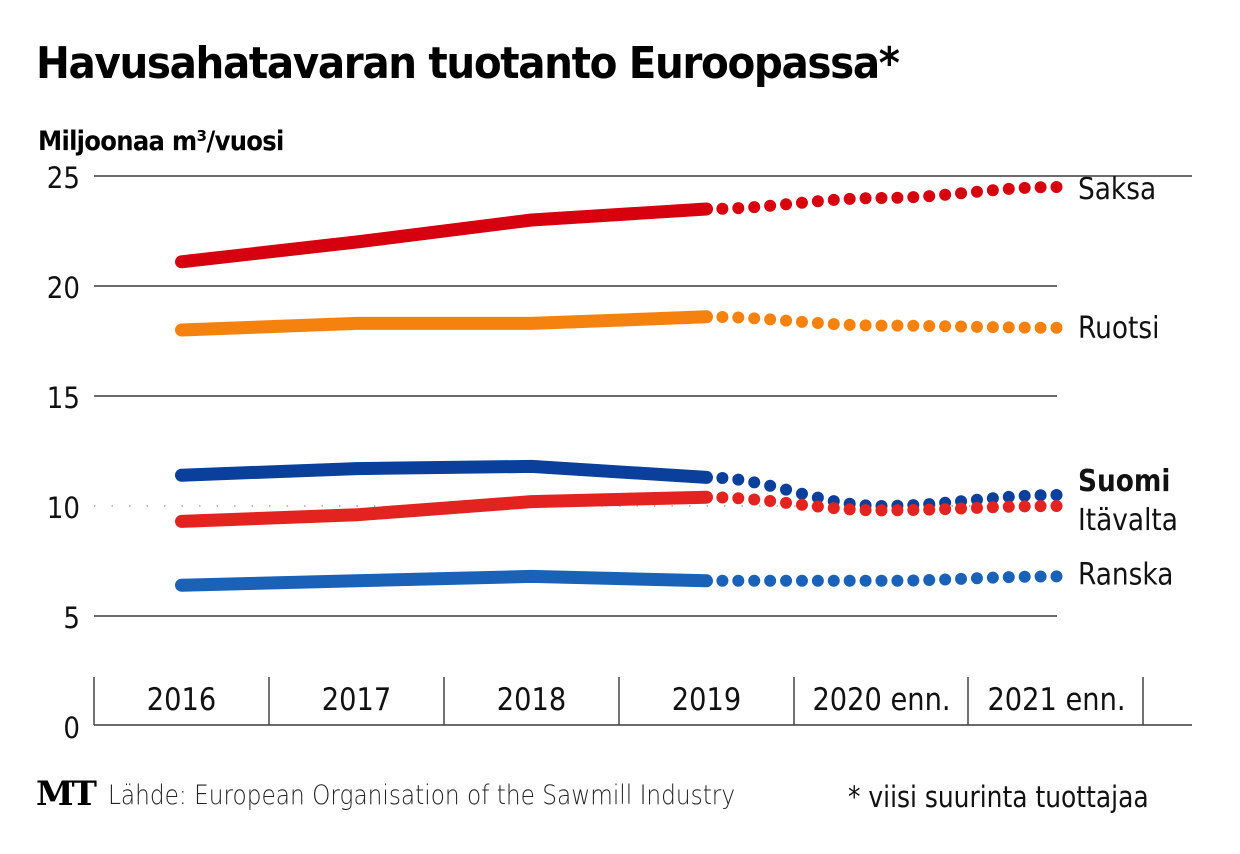 The width and height of the screenshot is (1240, 854). I want to click on series-label: Itävalta, so click(1128, 519).